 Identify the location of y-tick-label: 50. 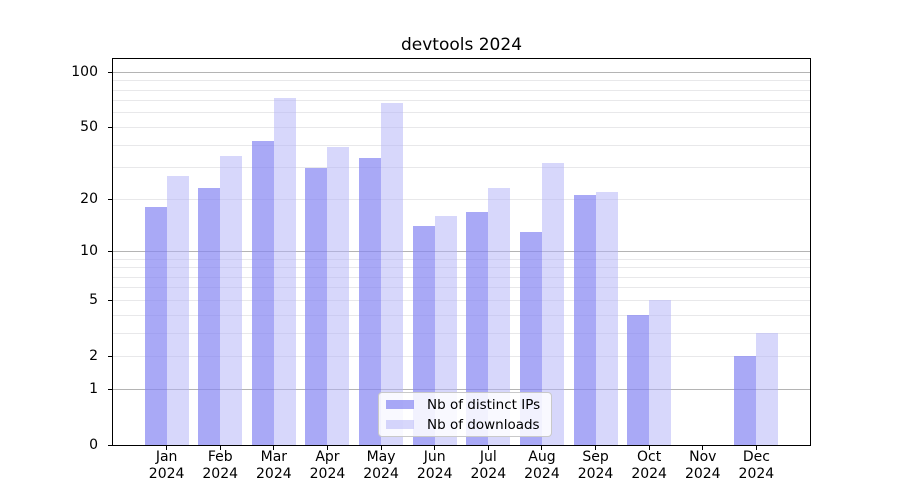
(89, 127).